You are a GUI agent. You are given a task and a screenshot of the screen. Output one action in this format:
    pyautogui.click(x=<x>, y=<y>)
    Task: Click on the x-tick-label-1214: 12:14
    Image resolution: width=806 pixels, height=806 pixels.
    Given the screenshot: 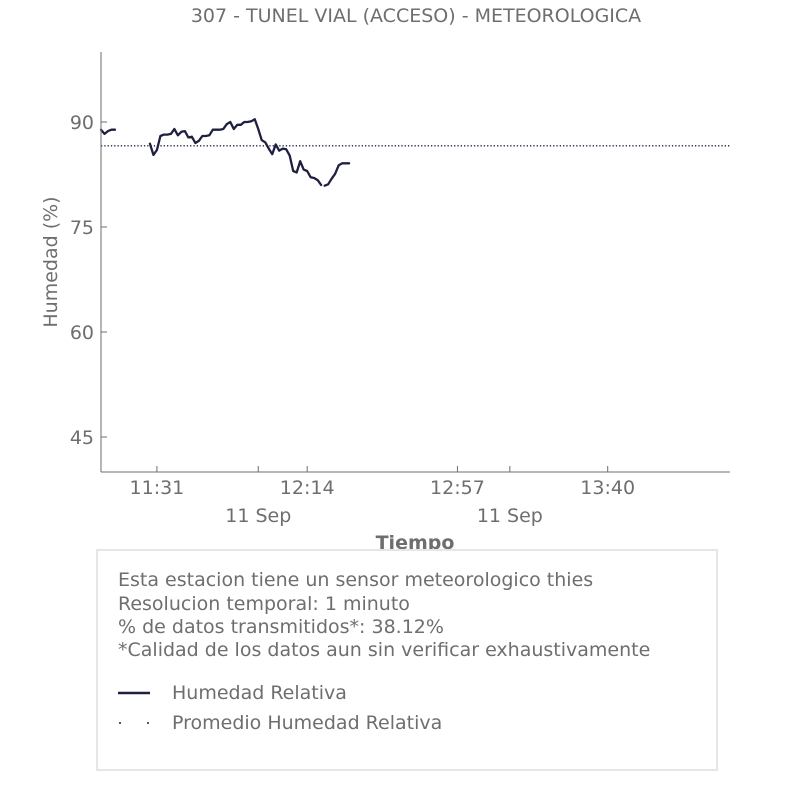 What is the action you would take?
    pyautogui.click(x=307, y=488)
    